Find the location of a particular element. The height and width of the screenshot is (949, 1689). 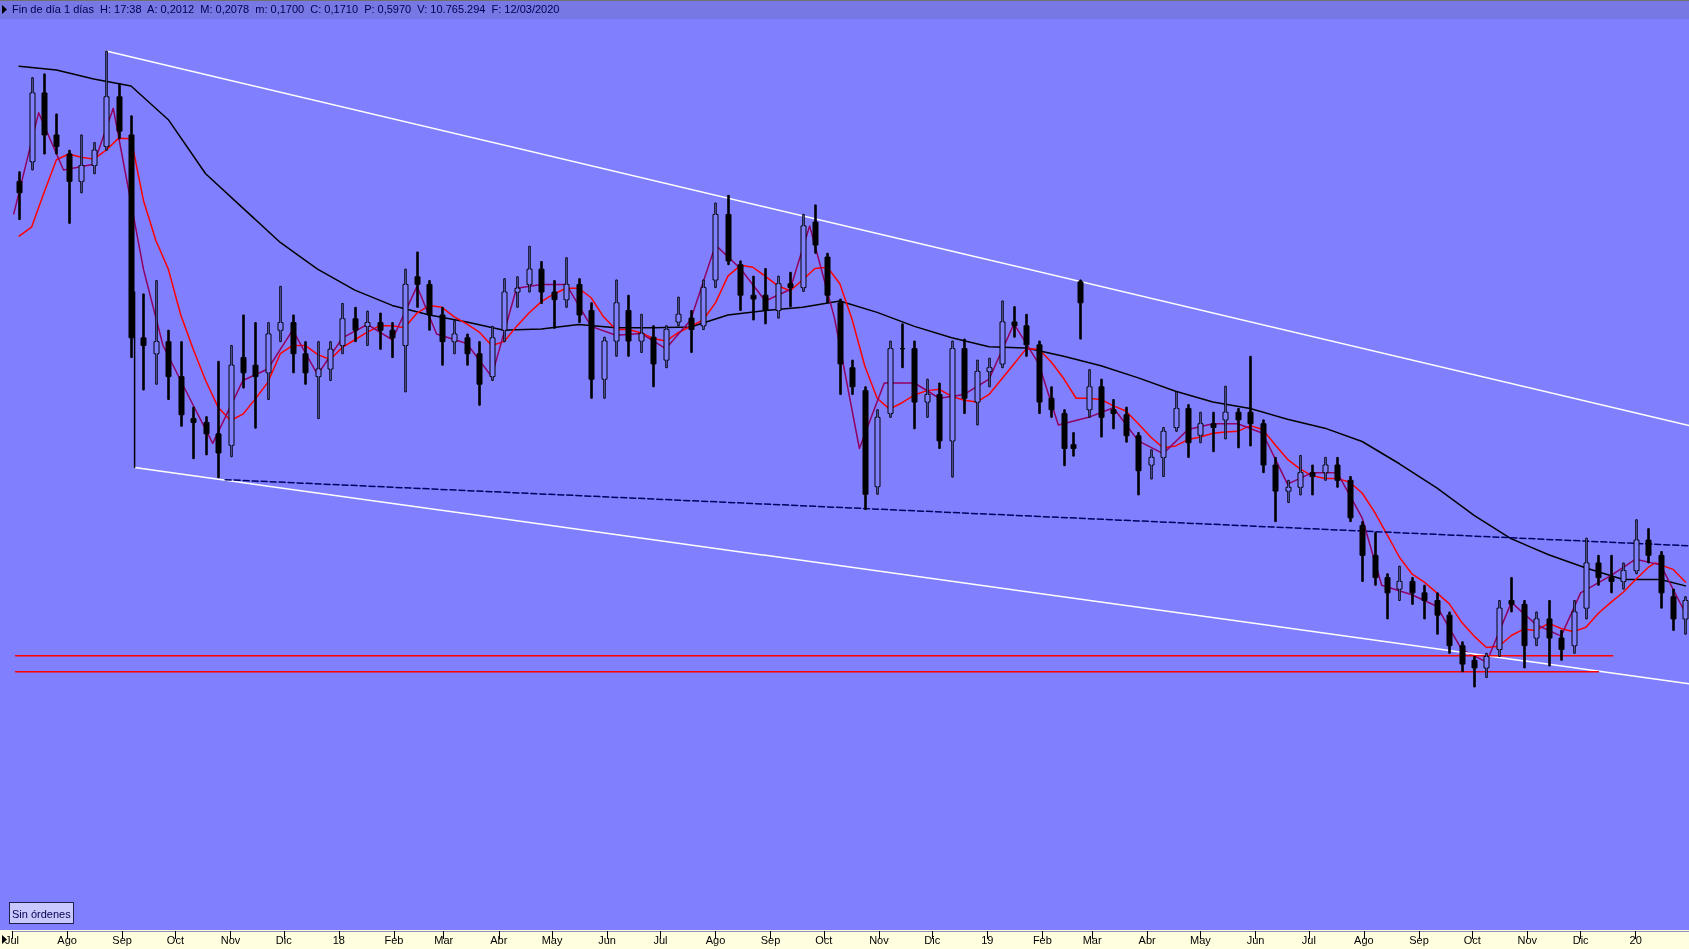

chart-subtitle: H: 17:38 A: 0,2012 M: 0,2078 m: 0,1700 C: 0,1710 P: 0,5970 V: 10.765.294 F: 12/03/2020 is located at coordinates (329, 9).